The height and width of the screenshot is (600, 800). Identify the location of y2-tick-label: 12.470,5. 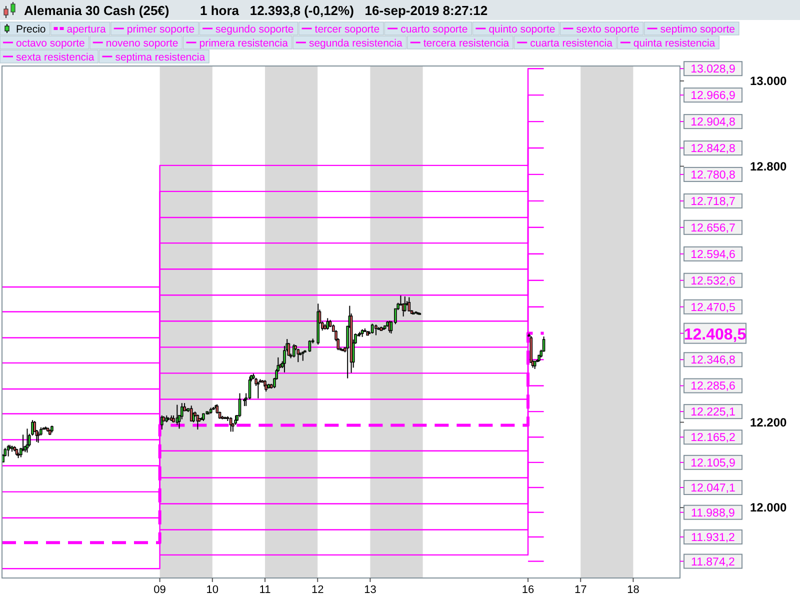
(713, 308).